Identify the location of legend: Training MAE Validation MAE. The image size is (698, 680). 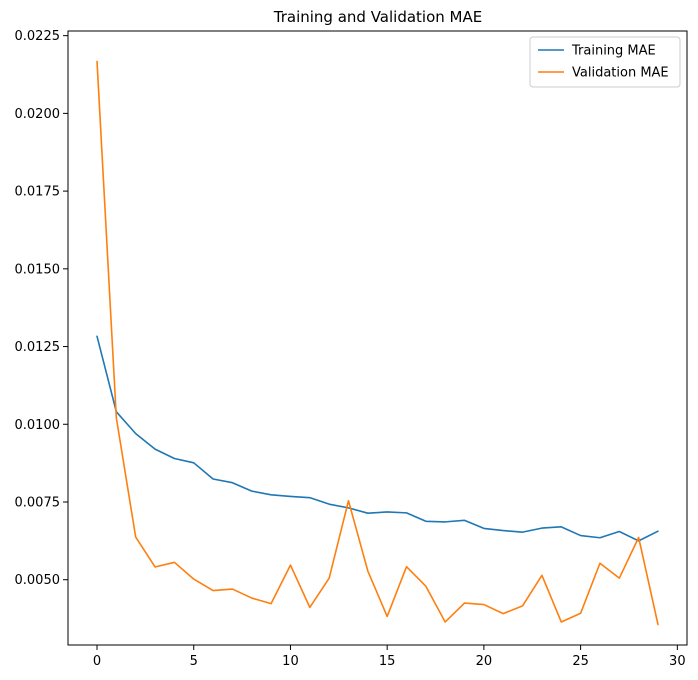
(605, 62).